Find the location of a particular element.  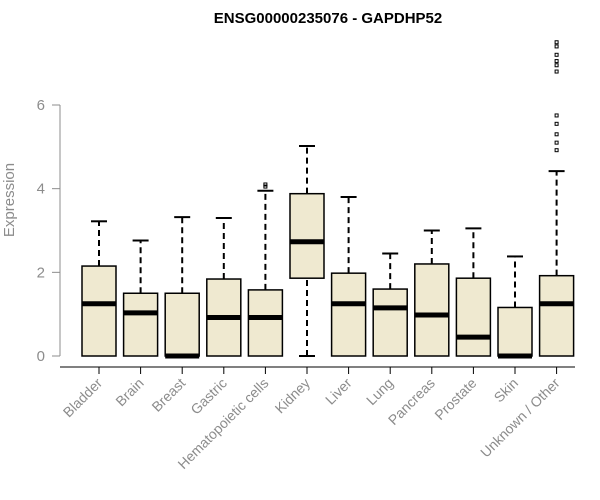

x-tick-label: Prostate is located at coordinates (455, 399).